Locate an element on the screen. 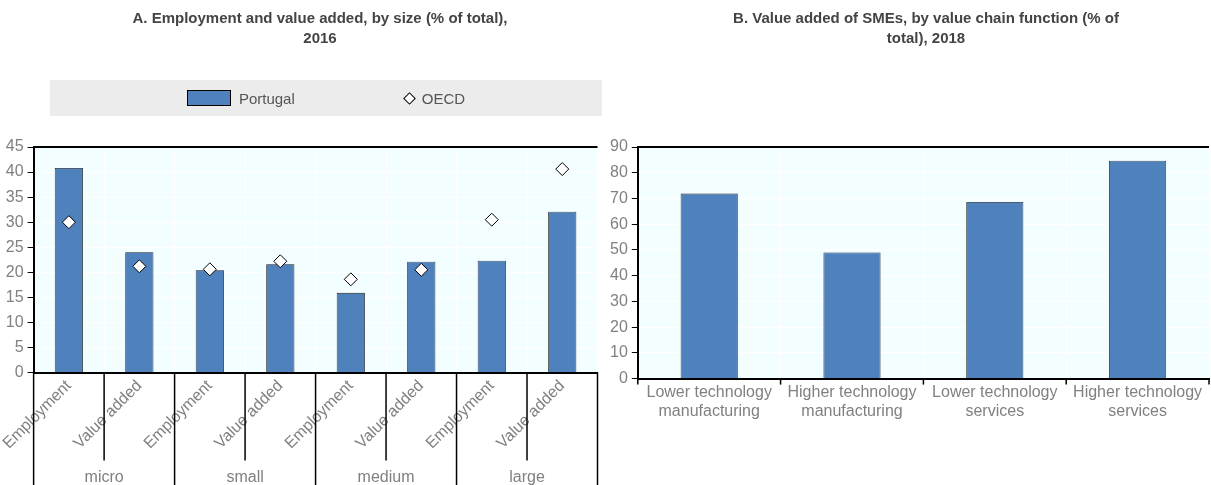 Image resolution: width=1211 pixels, height=485 pixels. y-tick-label: 45 is located at coordinates (14, 146).